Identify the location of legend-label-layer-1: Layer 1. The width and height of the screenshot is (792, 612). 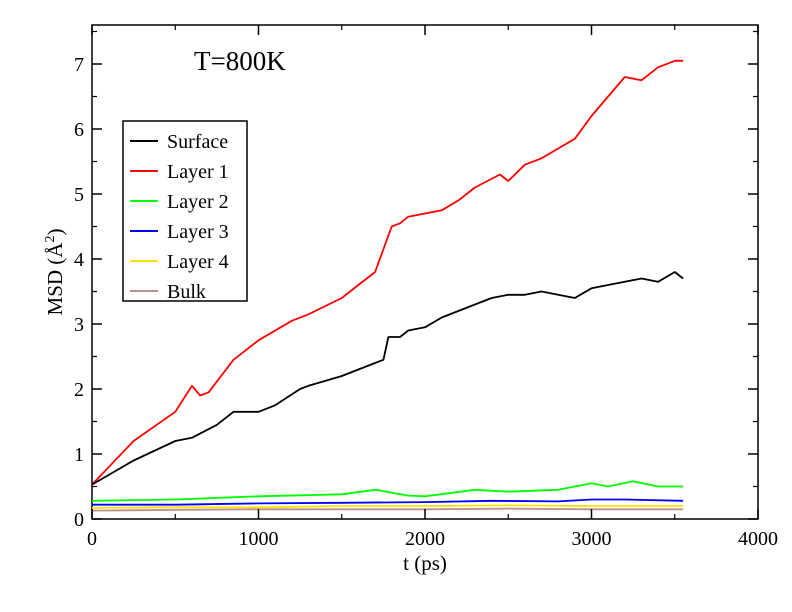
(198, 172).